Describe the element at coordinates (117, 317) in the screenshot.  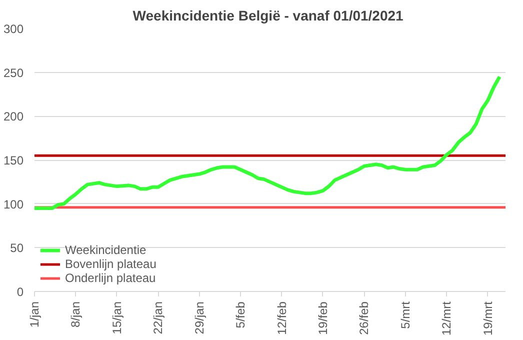
I see `x-tick-label: 15/jan` at that location.